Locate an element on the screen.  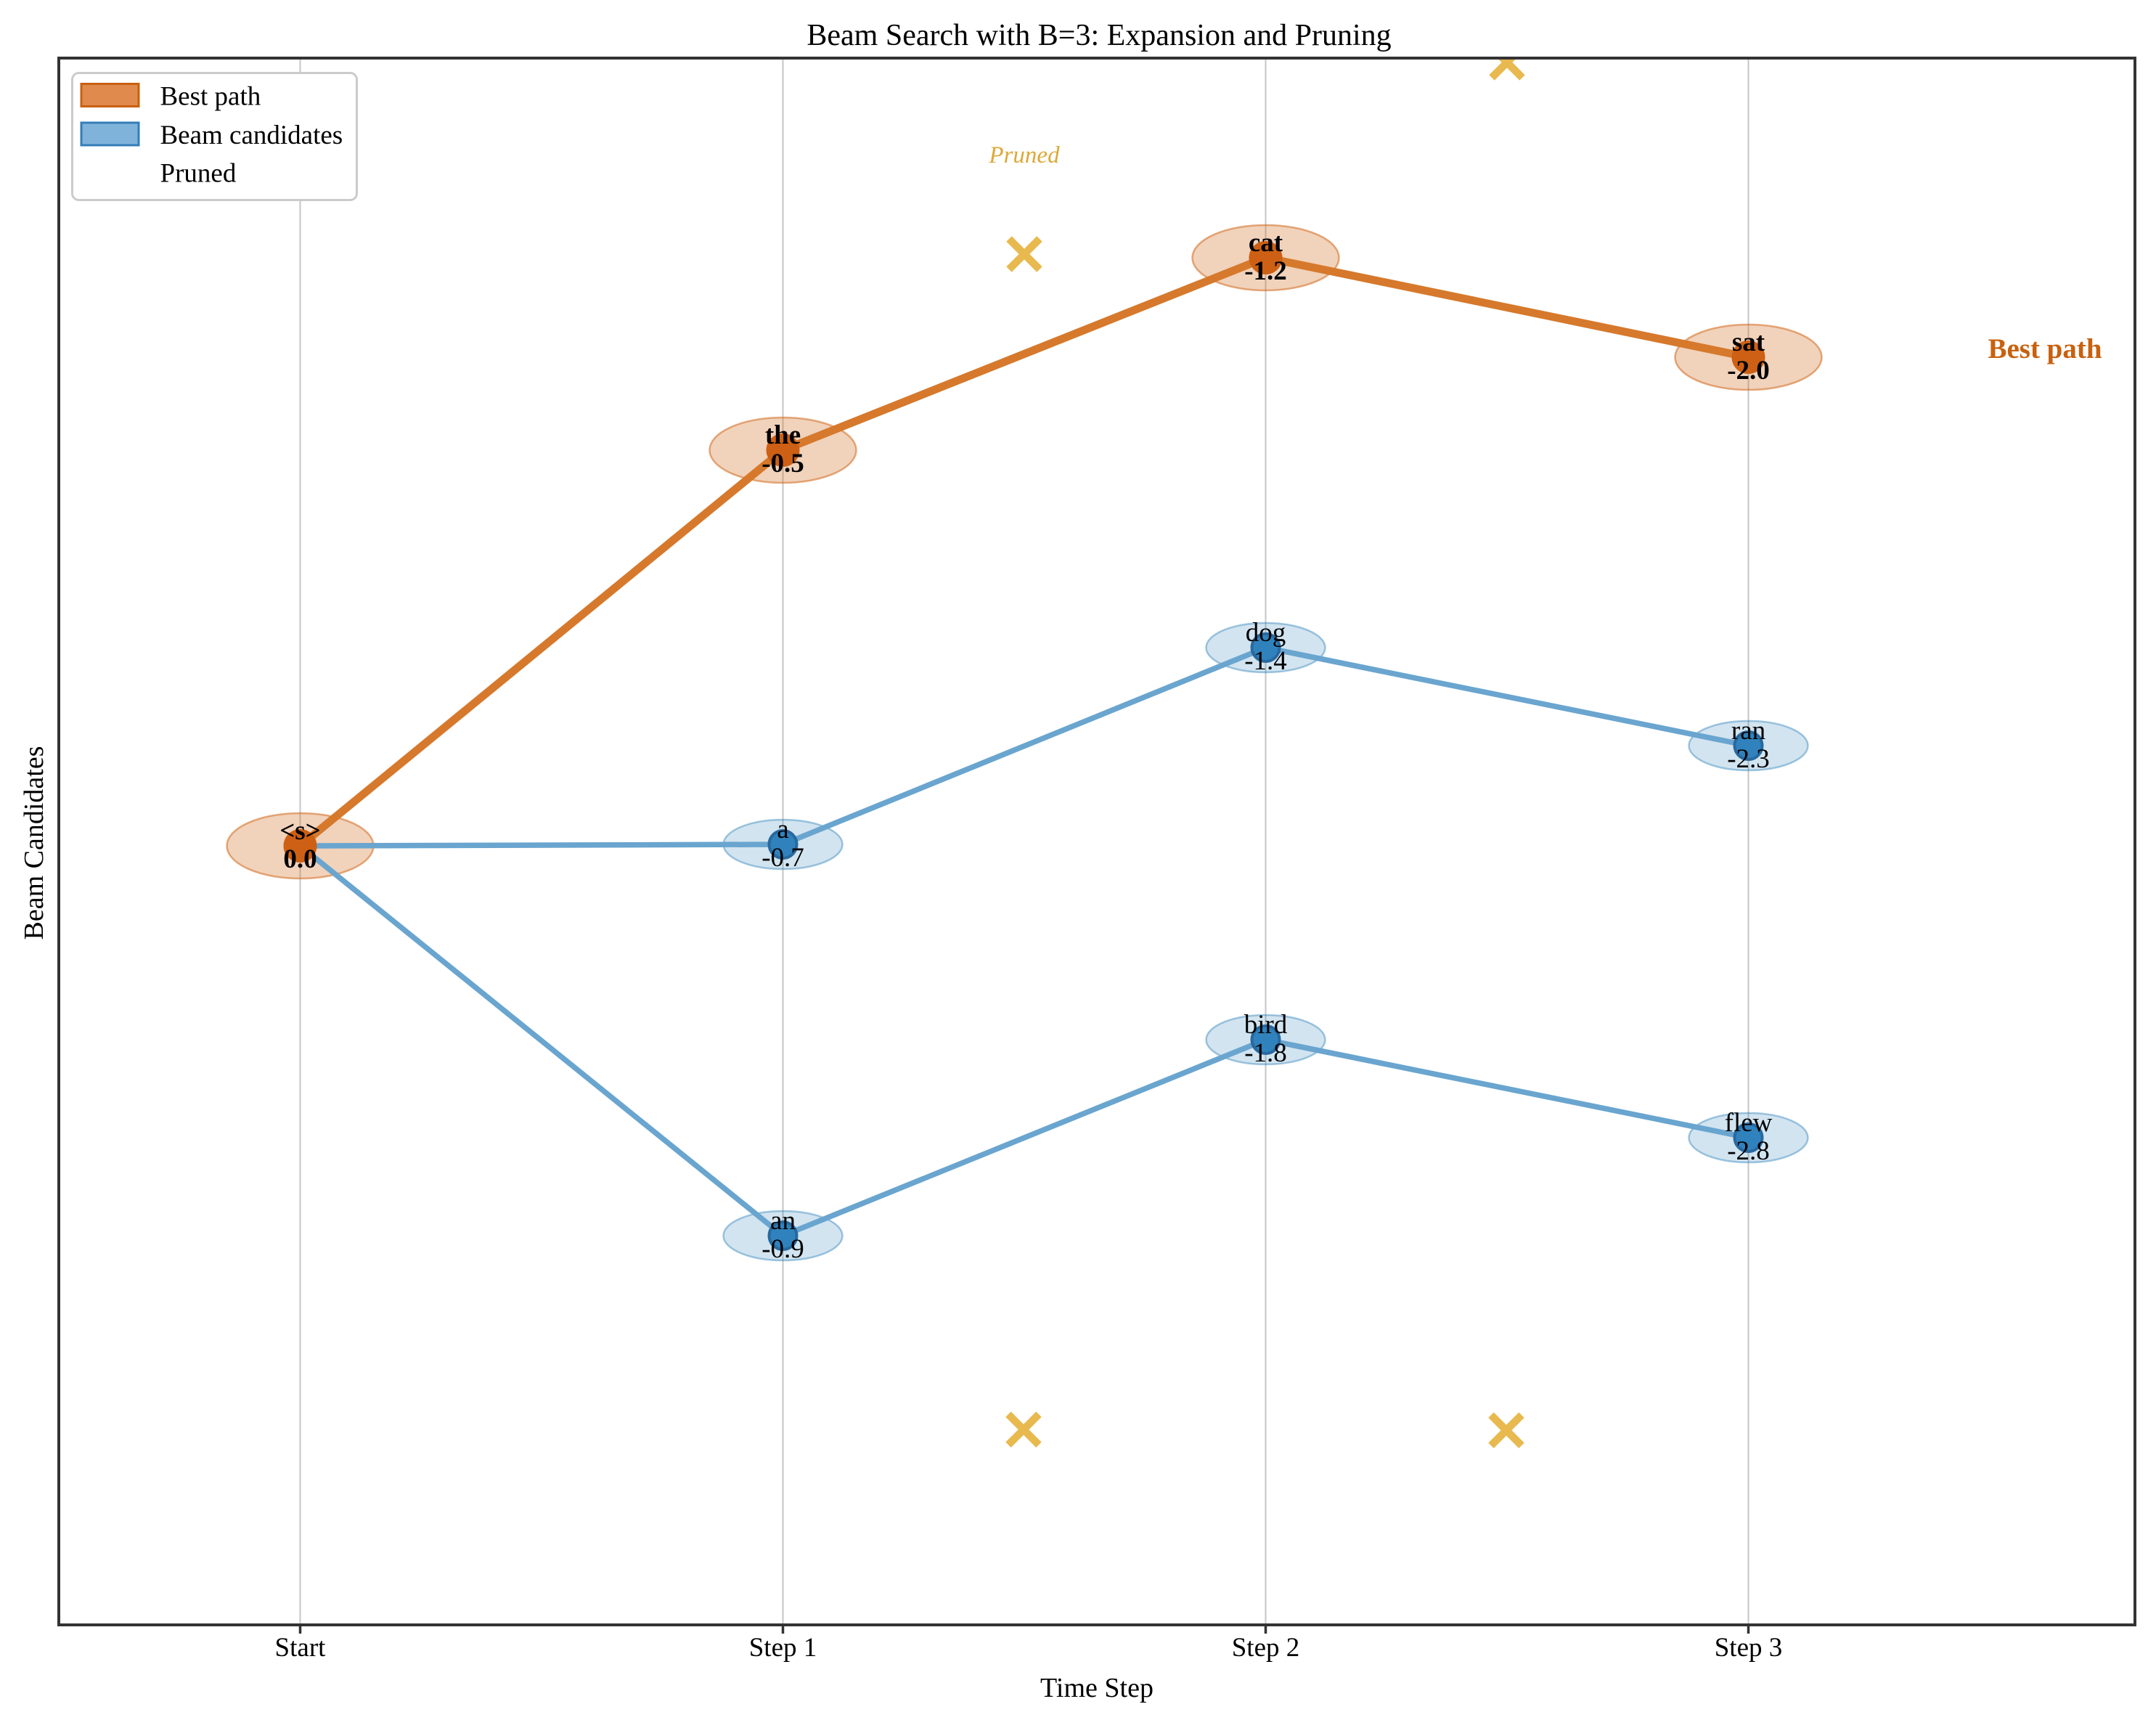
svg-text: <s> is located at coordinates (300, 831).